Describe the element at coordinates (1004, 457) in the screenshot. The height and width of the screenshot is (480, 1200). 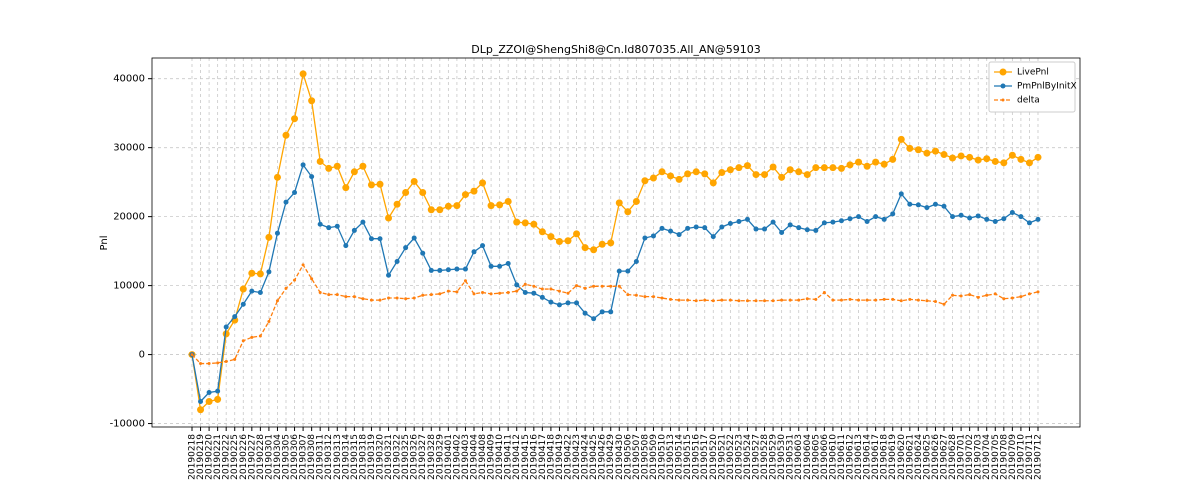
I see `x-tick-label: 20190708` at that location.